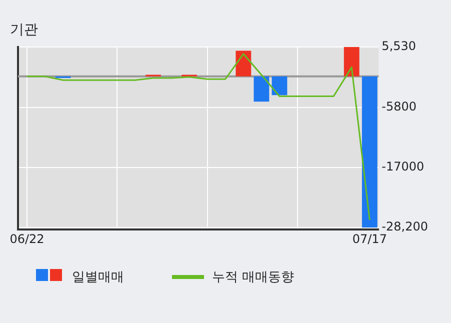 The height and width of the screenshot is (323, 451). I want to click on y-tick-label: 5,530, so click(399, 45).